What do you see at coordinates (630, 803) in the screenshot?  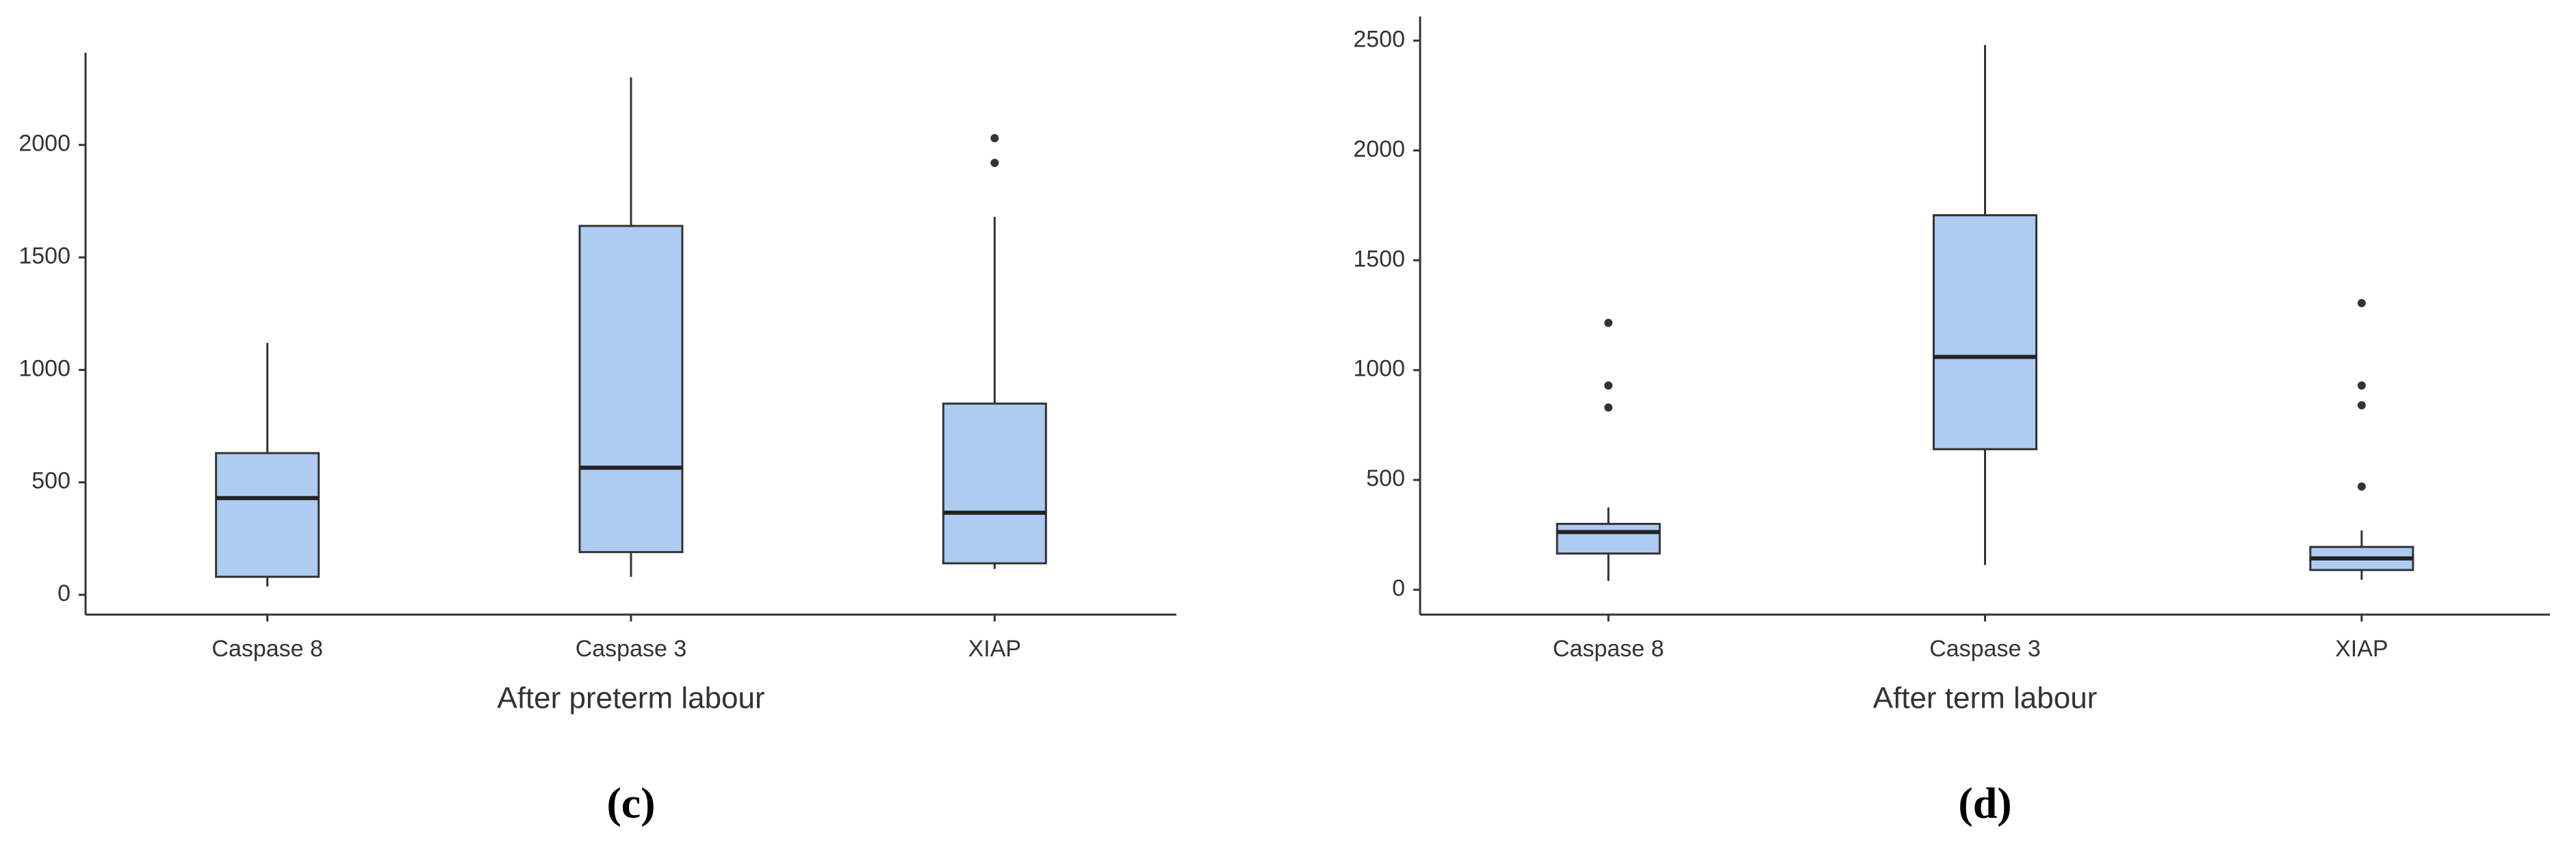 I see `panel-label: (c)` at bounding box center [630, 803].